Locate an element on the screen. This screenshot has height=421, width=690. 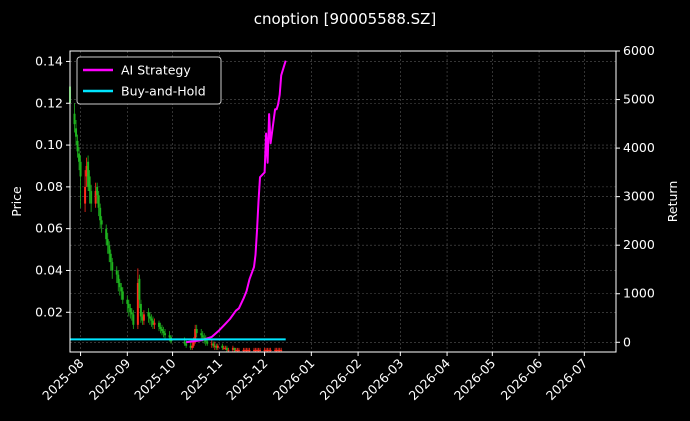
y-tick-label-right: 1000 is located at coordinates (639, 293).